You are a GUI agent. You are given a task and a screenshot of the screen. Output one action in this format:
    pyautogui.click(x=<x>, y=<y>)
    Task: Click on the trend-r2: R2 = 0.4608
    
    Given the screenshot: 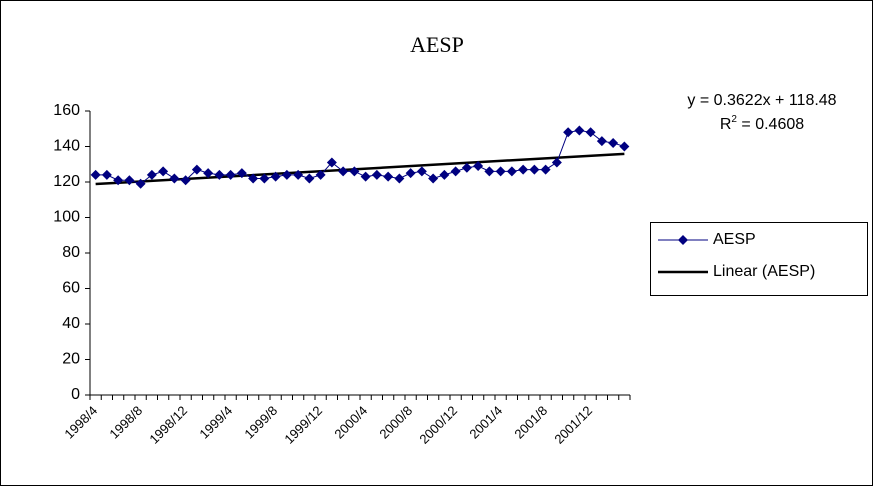 What is the action you would take?
    pyautogui.click(x=762, y=124)
    